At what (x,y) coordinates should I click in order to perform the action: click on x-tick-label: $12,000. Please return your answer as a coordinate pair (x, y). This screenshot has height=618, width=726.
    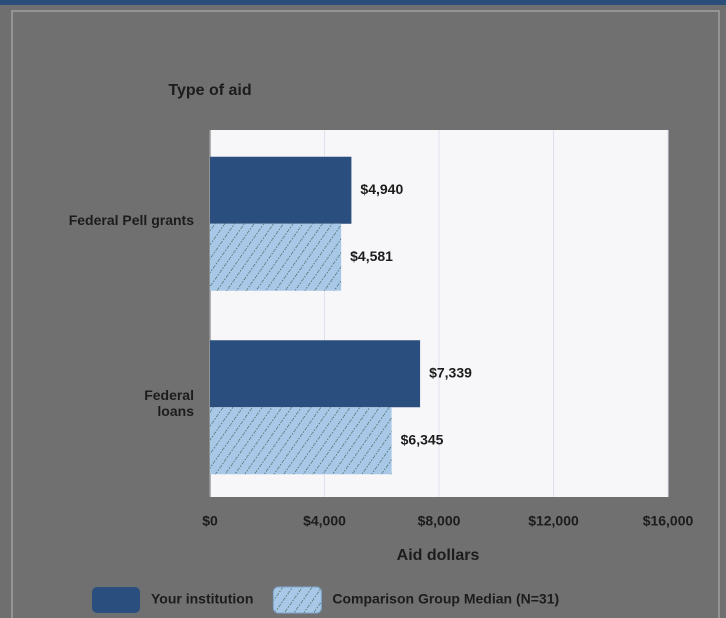
    Looking at the image, I should click on (553, 521).